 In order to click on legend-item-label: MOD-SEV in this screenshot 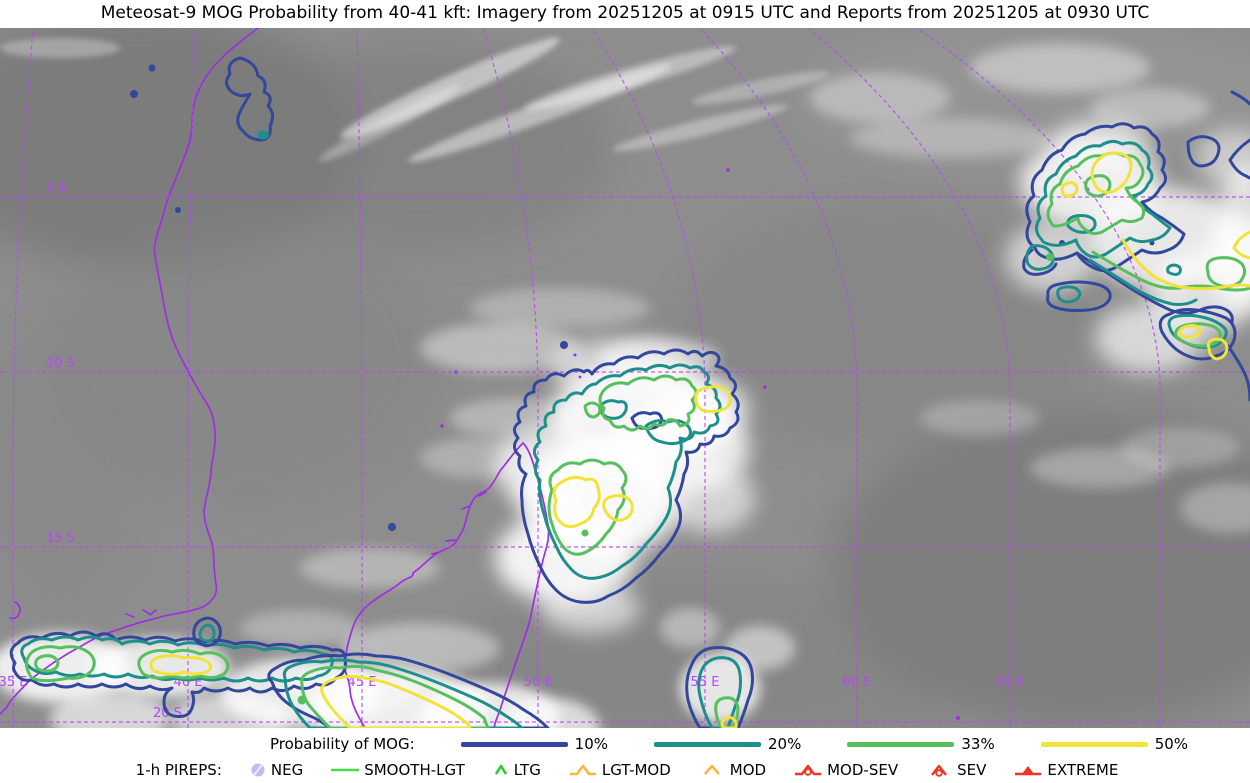, I will do `click(863, 770)`.